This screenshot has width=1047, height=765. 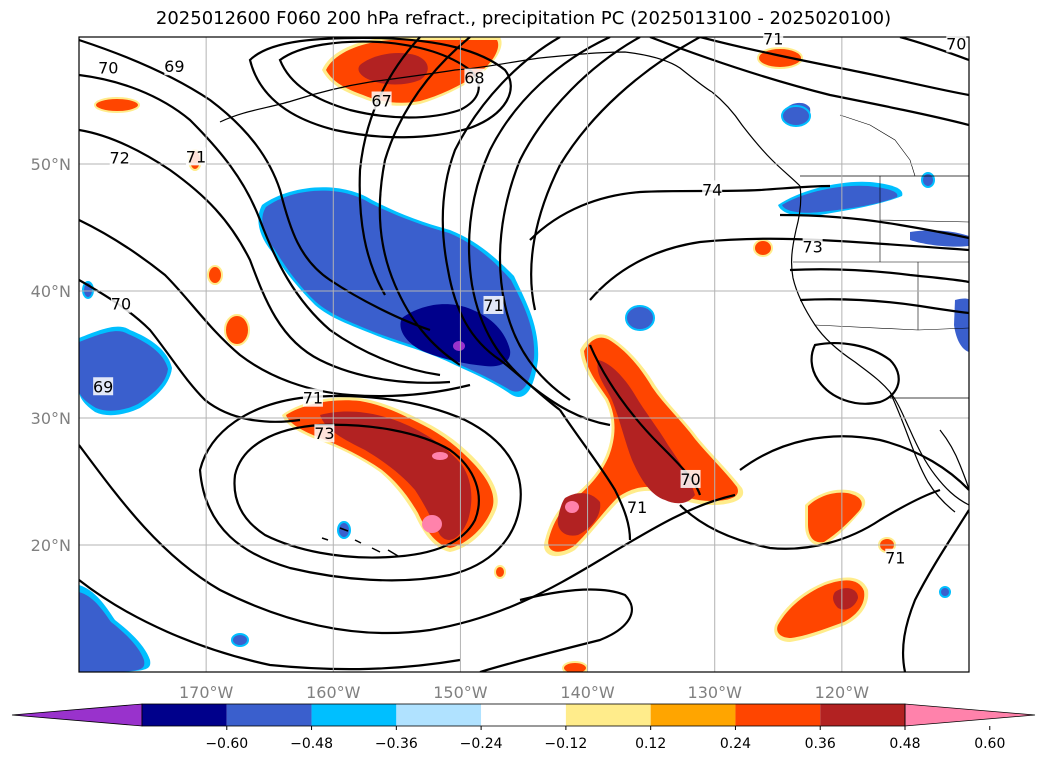 What do you see at coordinates (51, 355) in the screenshot?
I see `latitude-tick-labels: 20°N 30°N 40°N 50°N` at bounding box center [51, 355].